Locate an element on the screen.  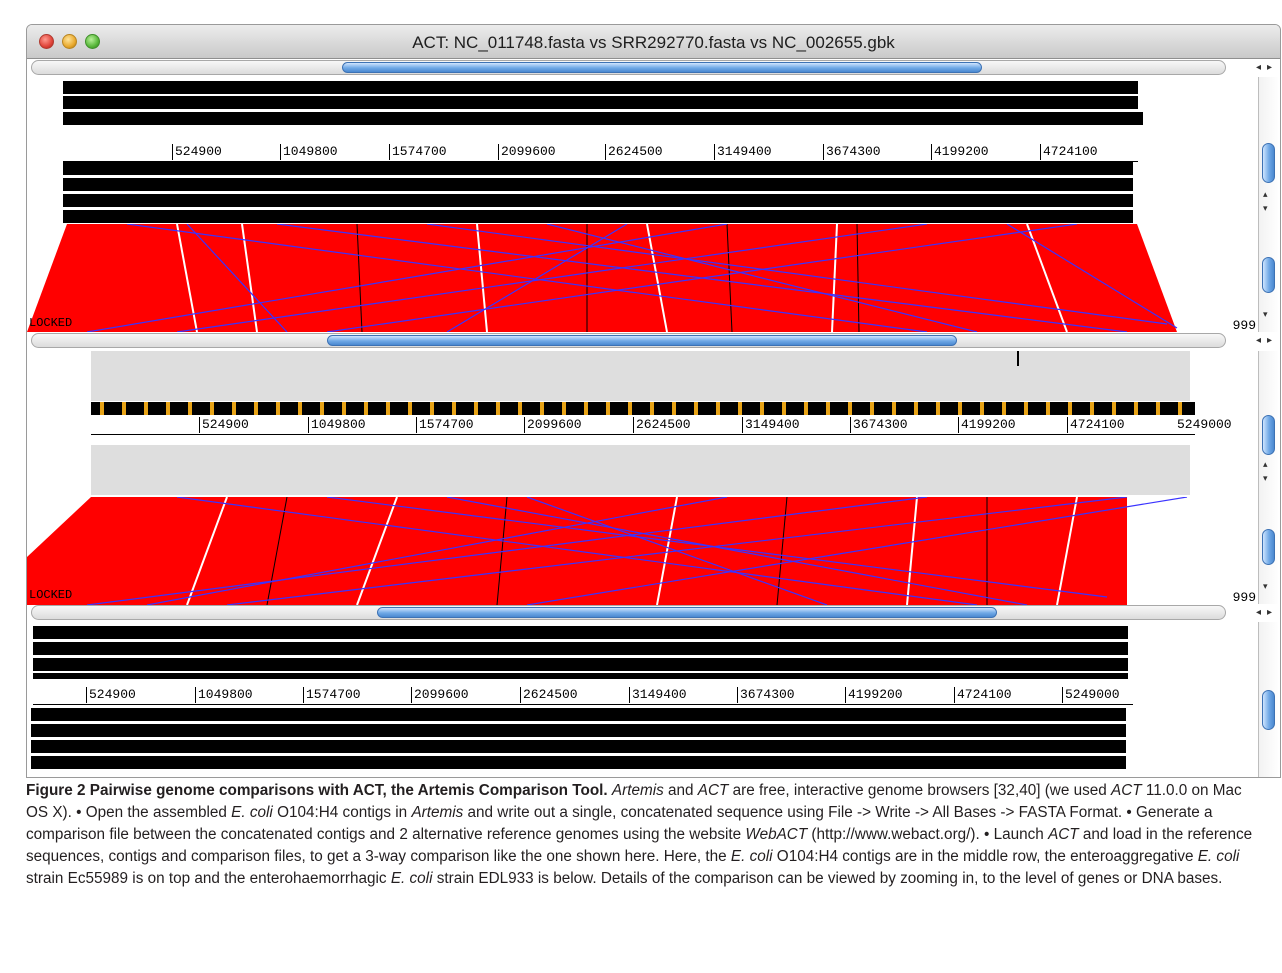
caption-italic: WebACT is located at coordinates (776, 834).